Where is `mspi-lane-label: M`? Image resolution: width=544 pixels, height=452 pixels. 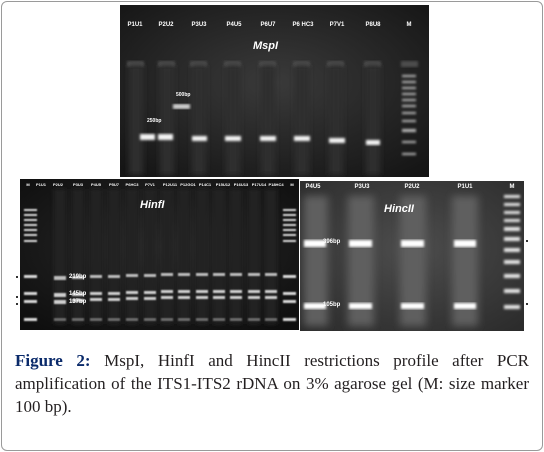 mspi-lane-label: M is located at coordinates (409, 25).